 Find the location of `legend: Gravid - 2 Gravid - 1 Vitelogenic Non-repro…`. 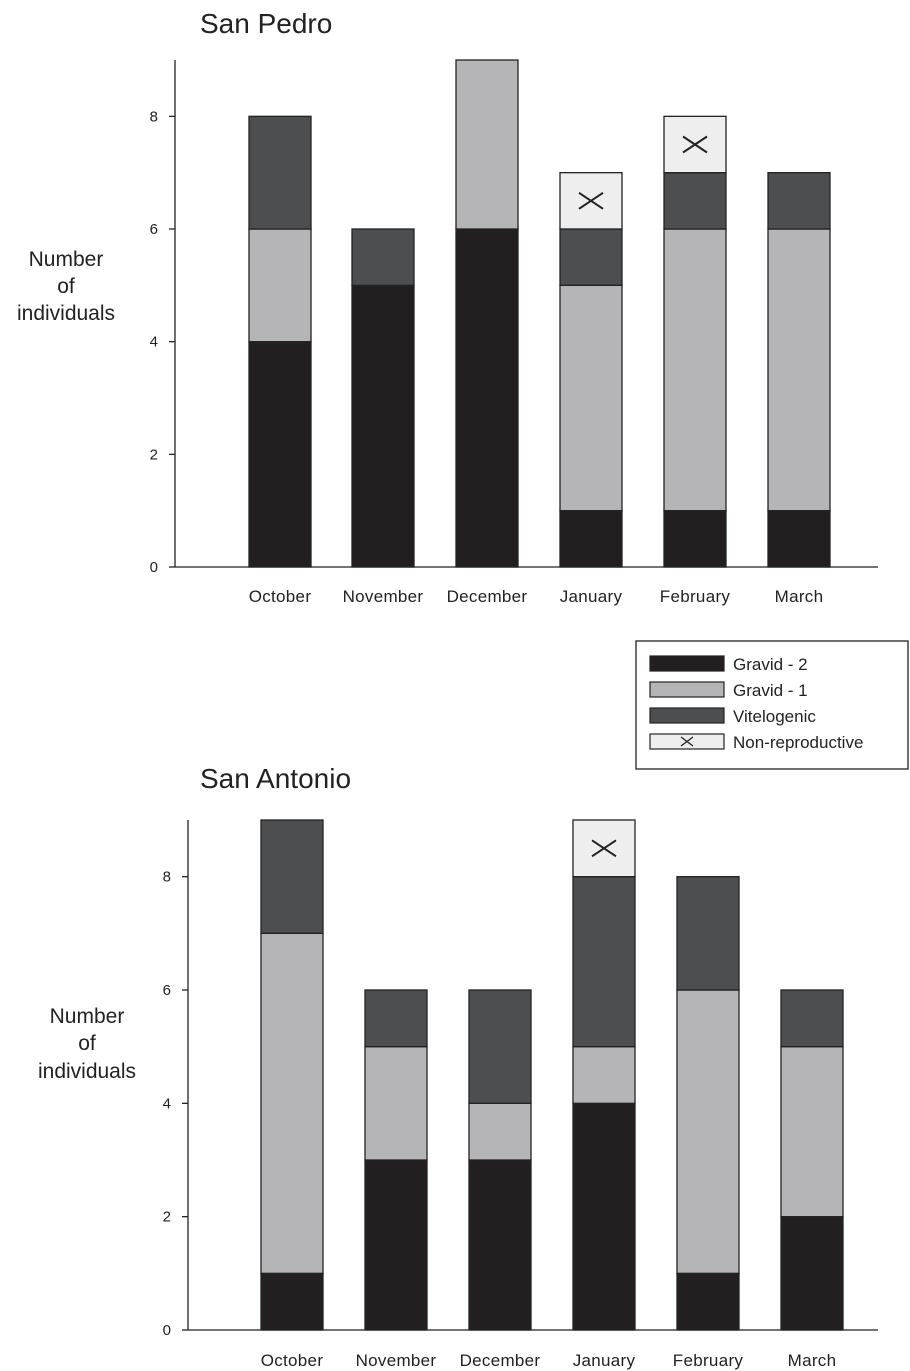

legend: Gravid - 2 Gravid - 1 Vitelogenic Non-repro… is located at coordinates (772, 705).